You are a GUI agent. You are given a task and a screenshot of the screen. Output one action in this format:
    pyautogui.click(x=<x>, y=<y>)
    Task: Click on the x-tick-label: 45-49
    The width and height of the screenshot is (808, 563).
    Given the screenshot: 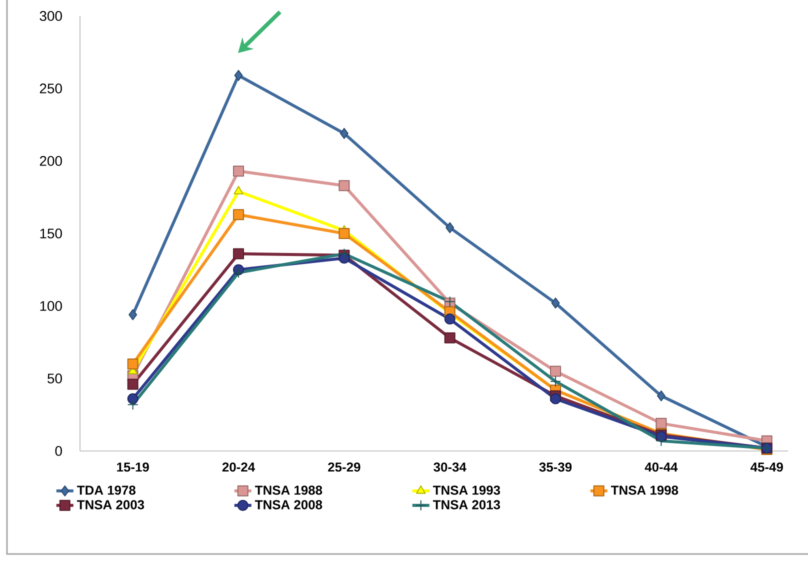 What is the action you would take?
    pyautogui.click(x=766, y=467)
    